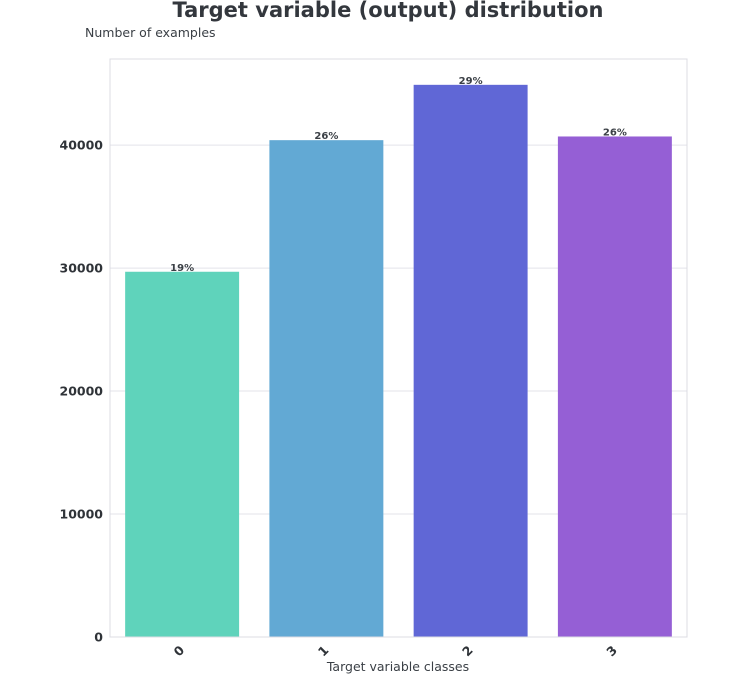  I want to click on y-tick-label: 20000, so click(82, 391).